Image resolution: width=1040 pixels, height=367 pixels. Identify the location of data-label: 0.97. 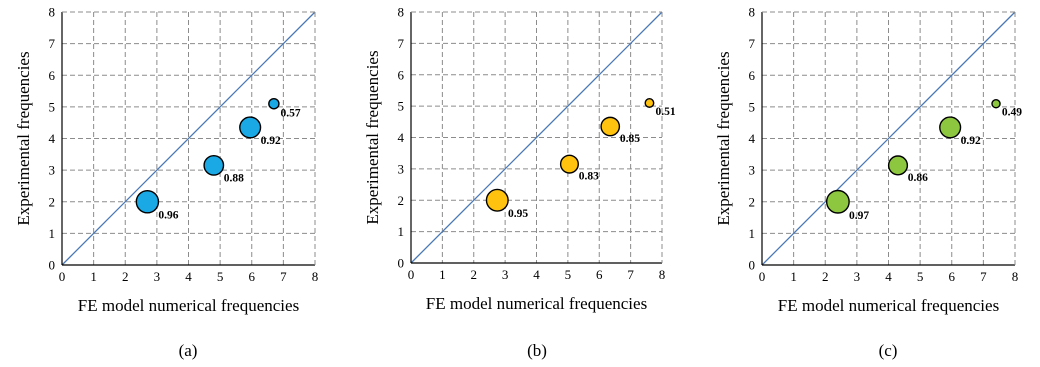
(859, 216).